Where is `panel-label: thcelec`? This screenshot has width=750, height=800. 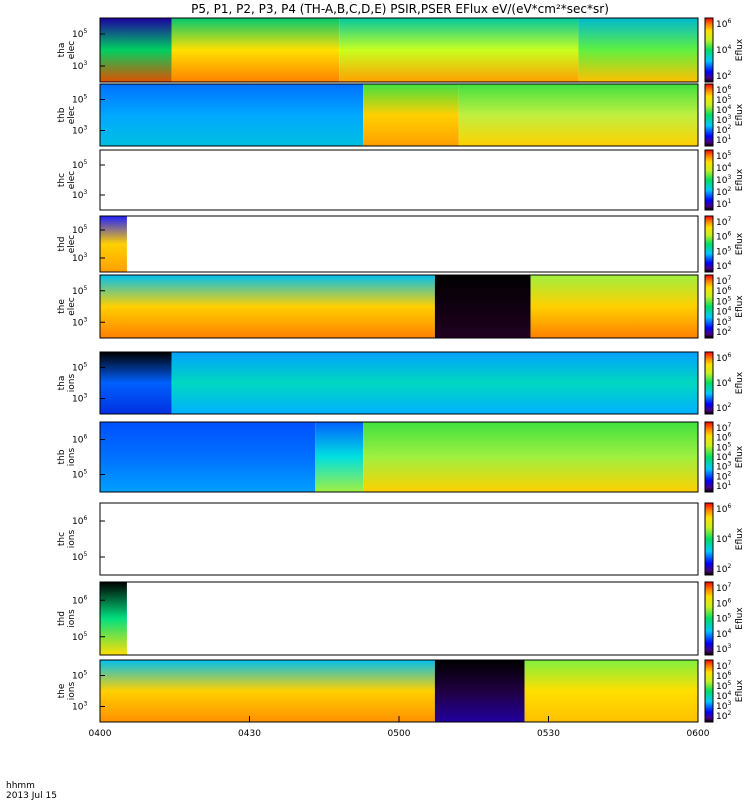
panel-label: thcelec is located at coordinates (67, 180).